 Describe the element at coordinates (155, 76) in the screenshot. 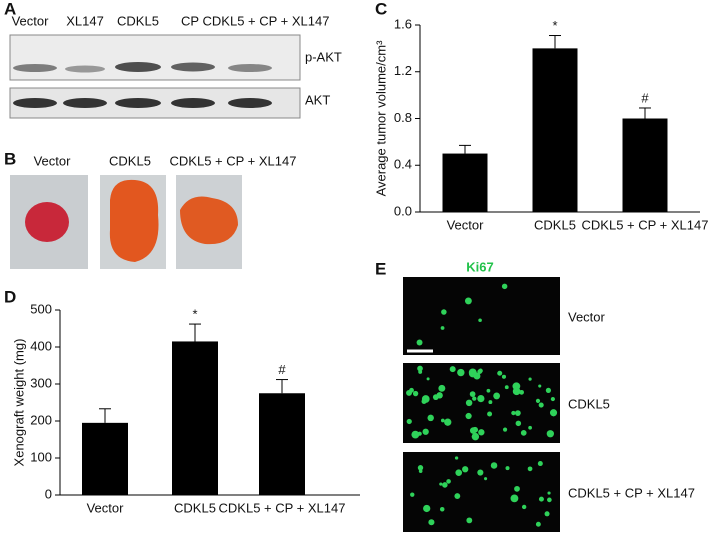

I see `blot-area` at that location.